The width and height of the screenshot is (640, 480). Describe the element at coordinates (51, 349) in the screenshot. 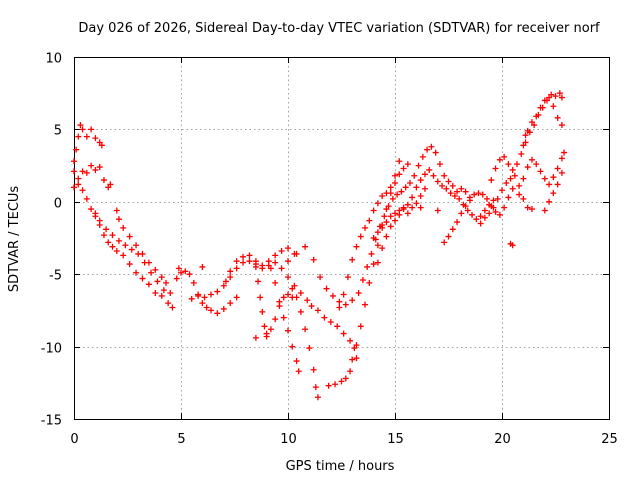

I see `y-tick-label: -10` at that location.